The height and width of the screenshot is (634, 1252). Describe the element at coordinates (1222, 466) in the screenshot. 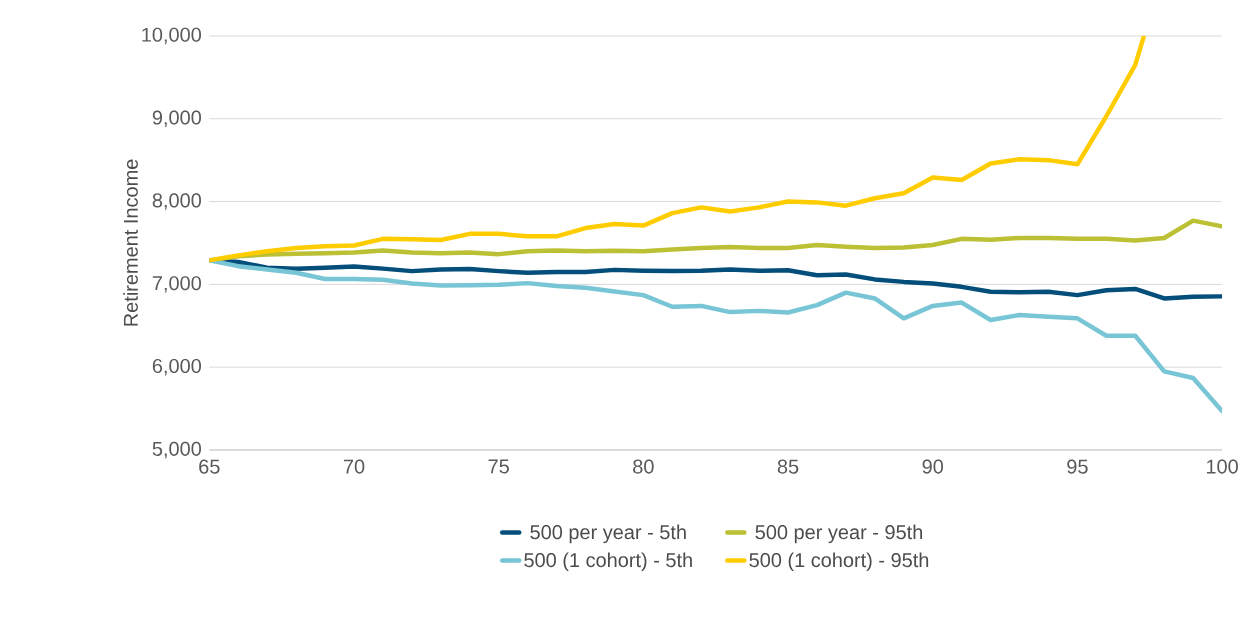

I see `x-tick-label: 100` at that location.